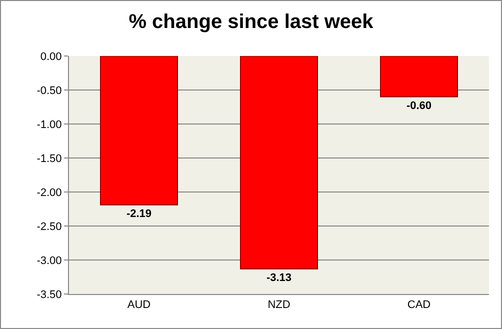  Describe the element at coordinates (49, 90) in the screenshot. I see `y-tick-label: -0.50` at that location.